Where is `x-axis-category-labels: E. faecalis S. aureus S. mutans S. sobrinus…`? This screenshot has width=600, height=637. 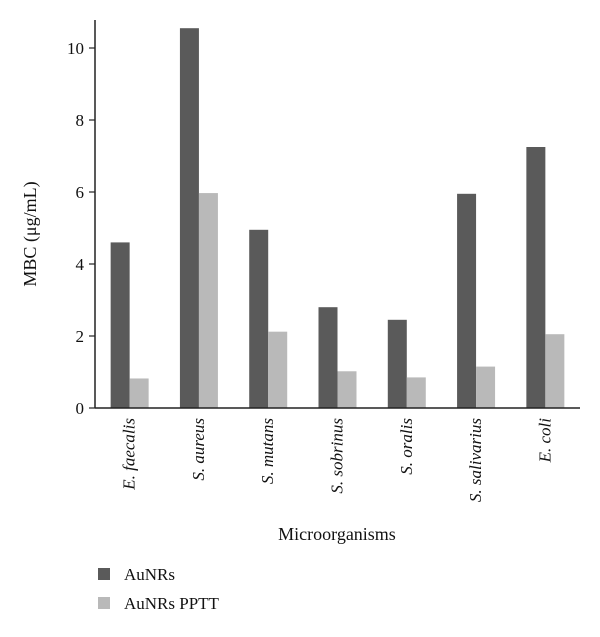 x-axis-category-labels: E. faecalis S. aureus S. mutans S. sobrinus… is located at coordinates (337, 460).